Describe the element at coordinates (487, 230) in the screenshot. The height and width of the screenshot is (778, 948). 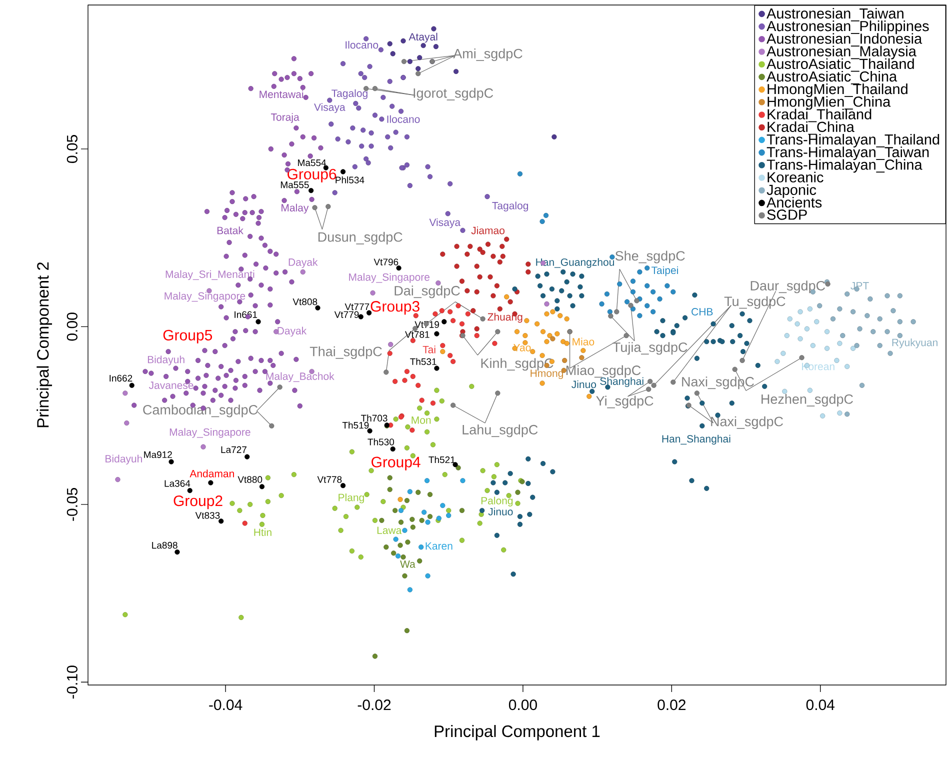
I see `annotation: Jiamao` at that location.